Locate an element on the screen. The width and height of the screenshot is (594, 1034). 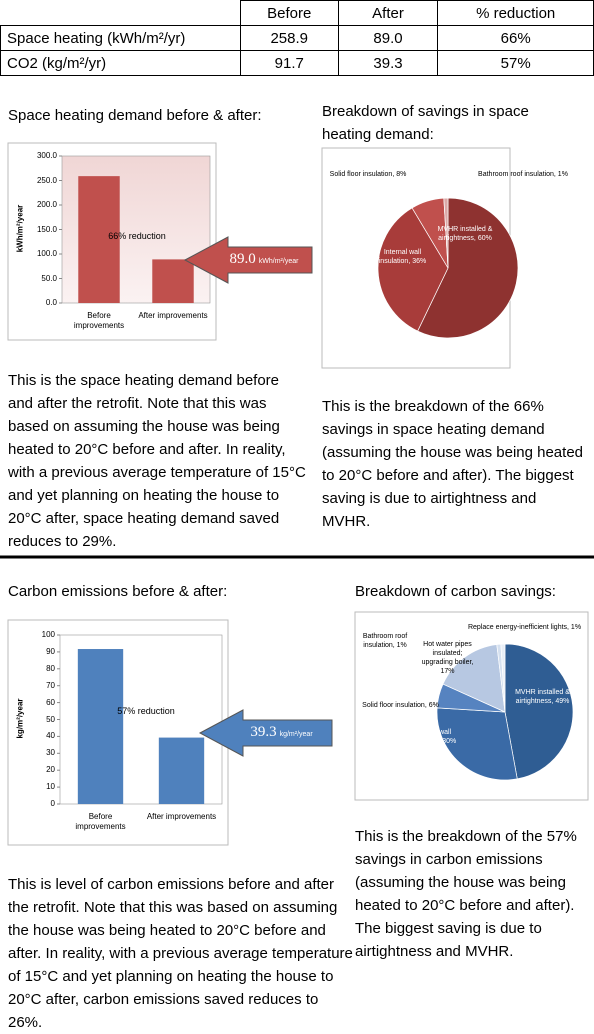
row-label: CO2 (kg/m²/yr) is located at coordinates (120, 63).